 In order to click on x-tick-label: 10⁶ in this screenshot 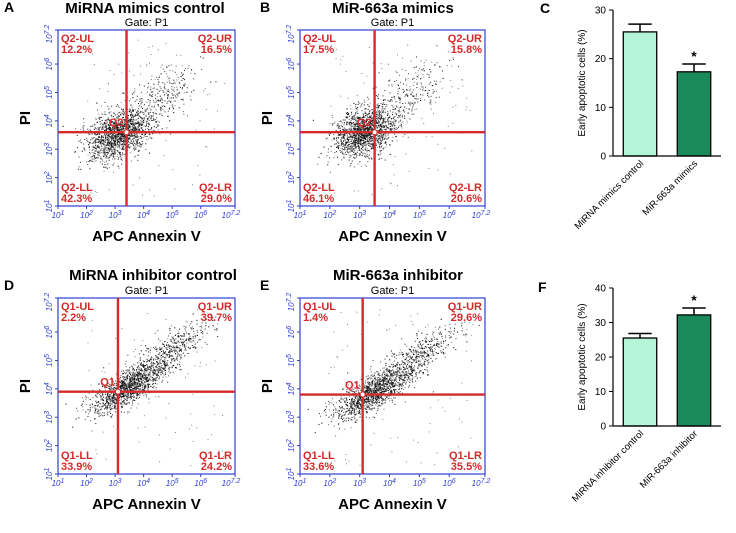, I will do `click(449, 215)`.